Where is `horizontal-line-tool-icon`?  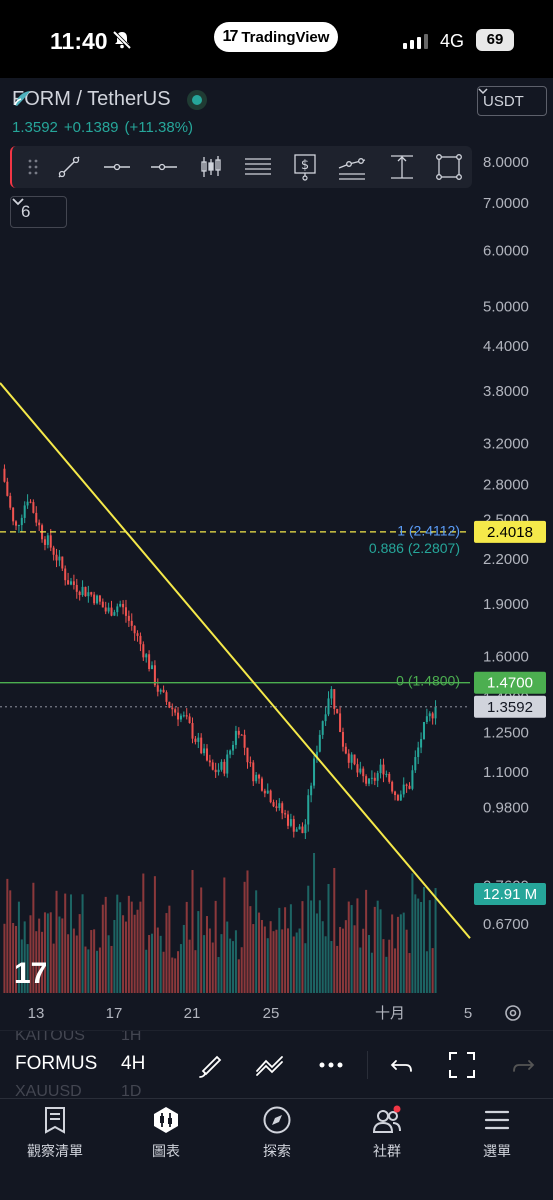 horizontal-line-tool-icon is located at coordinates (117, 167).